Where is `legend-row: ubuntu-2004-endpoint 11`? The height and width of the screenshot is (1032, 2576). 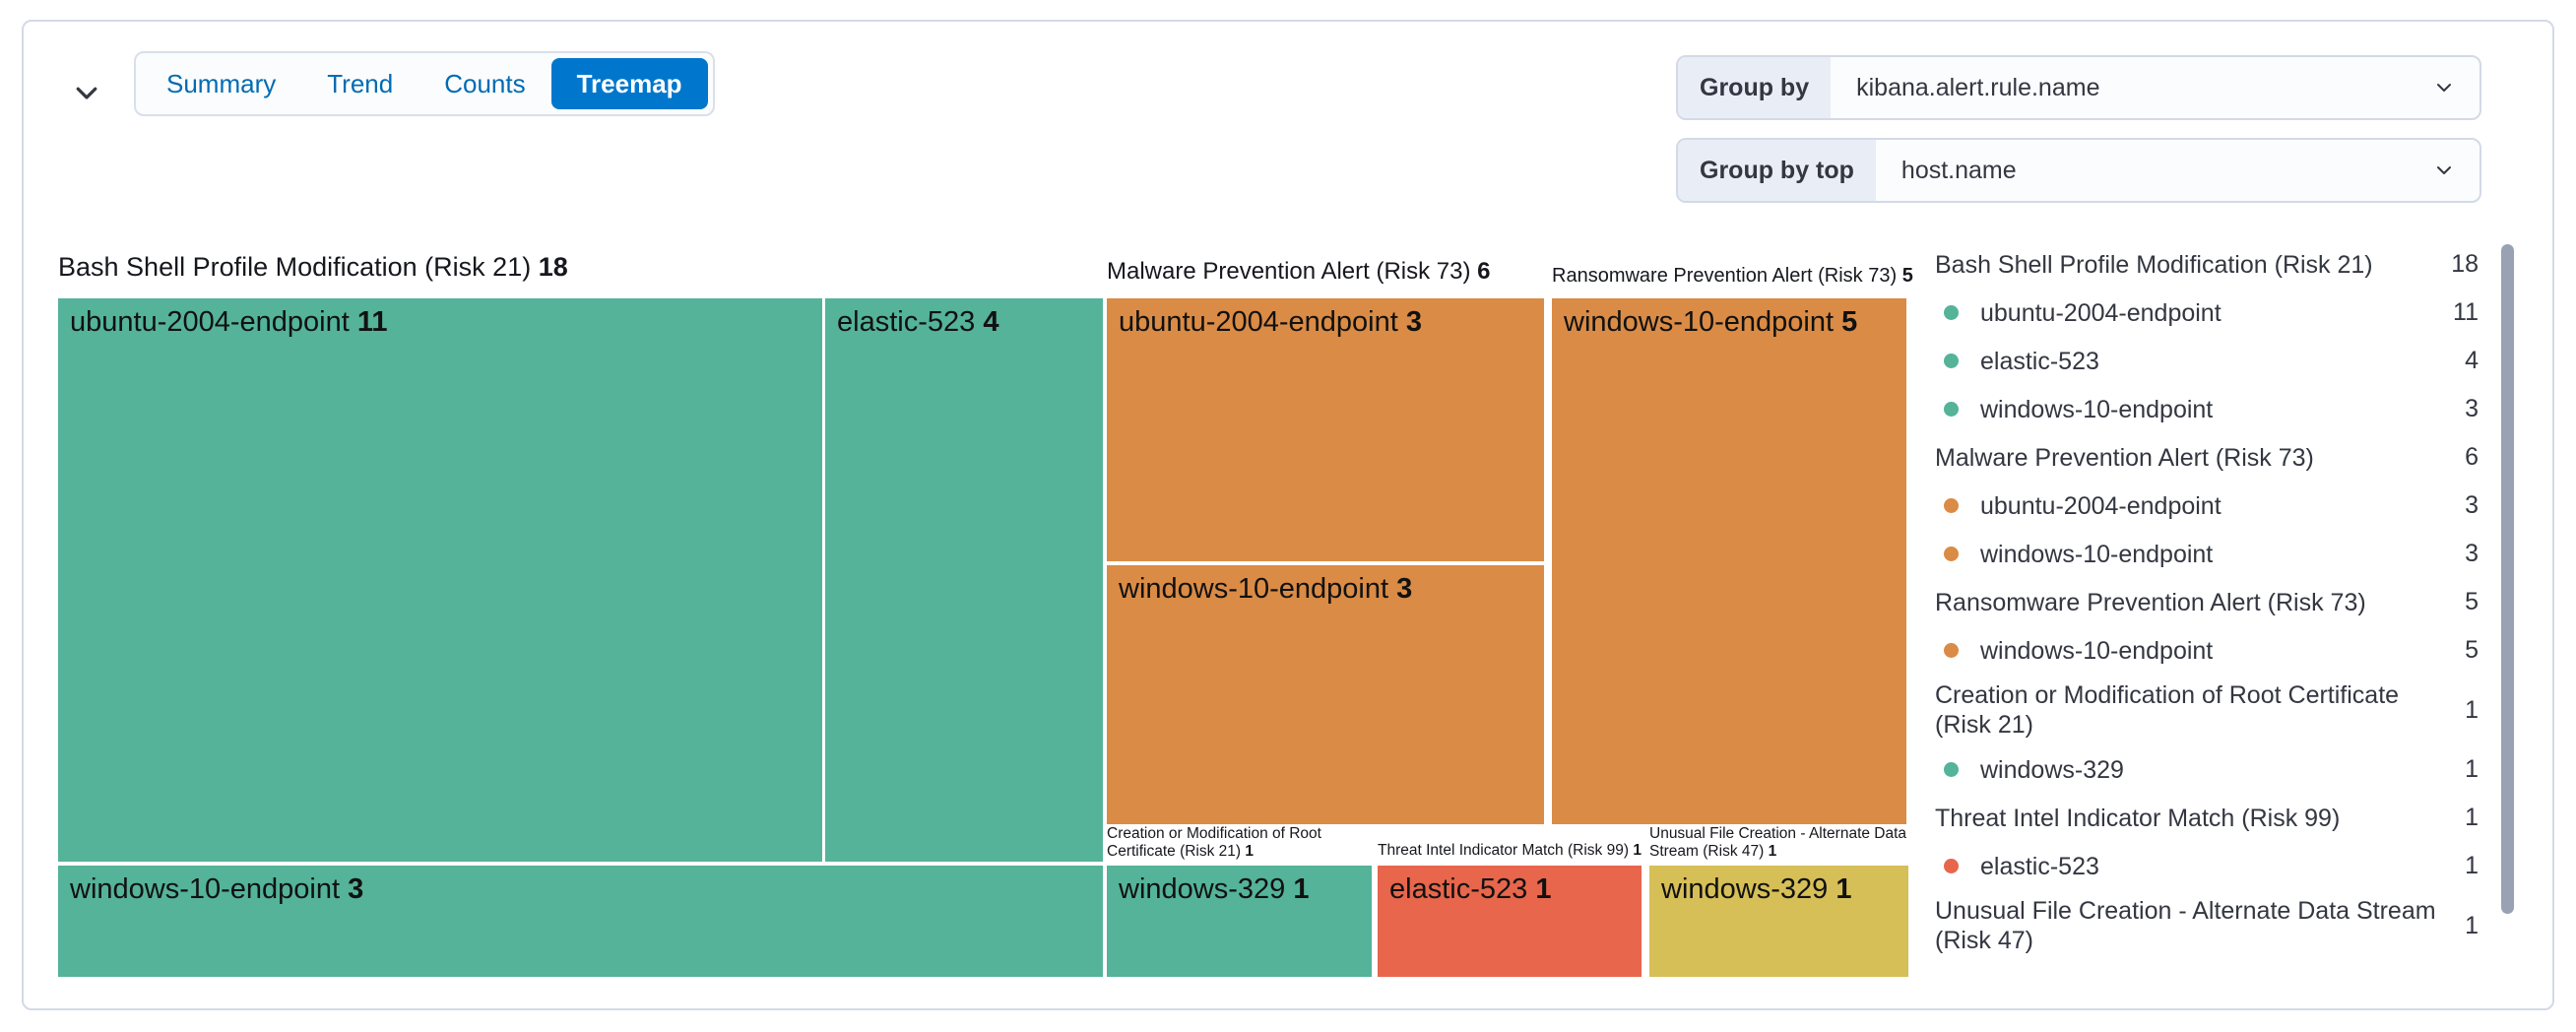 legend-row: ubuntu-2004-endpoint 11 is located at coordinates (2207, 313).